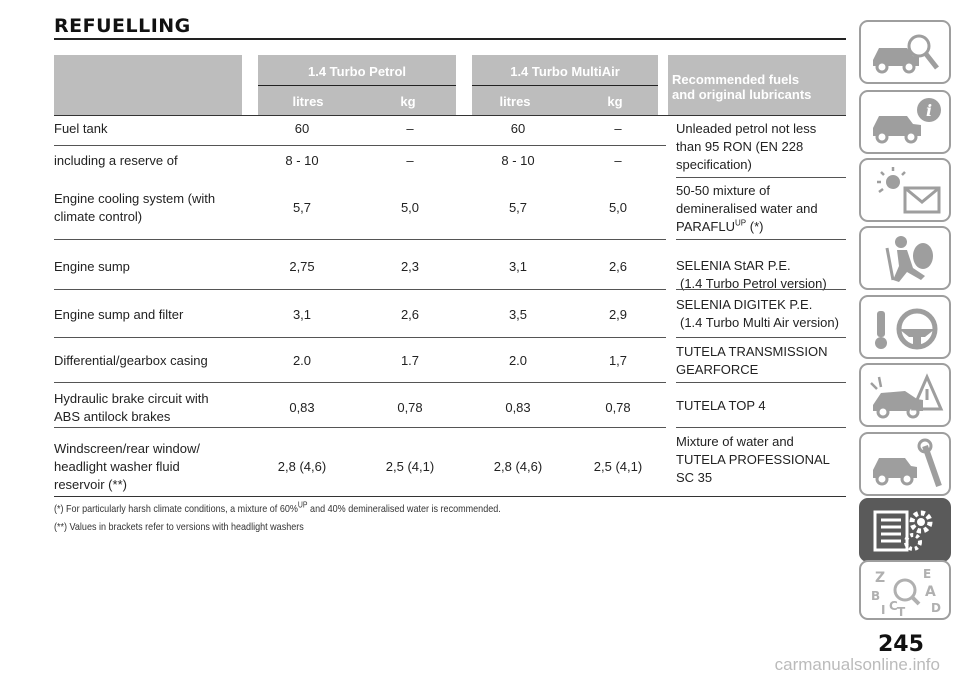 This screenshot has height=678, width=960. What do you see at coordinates (410, 207) in the screenshot?
I see `row-value: 5,0` at bounding box center [410, 207].